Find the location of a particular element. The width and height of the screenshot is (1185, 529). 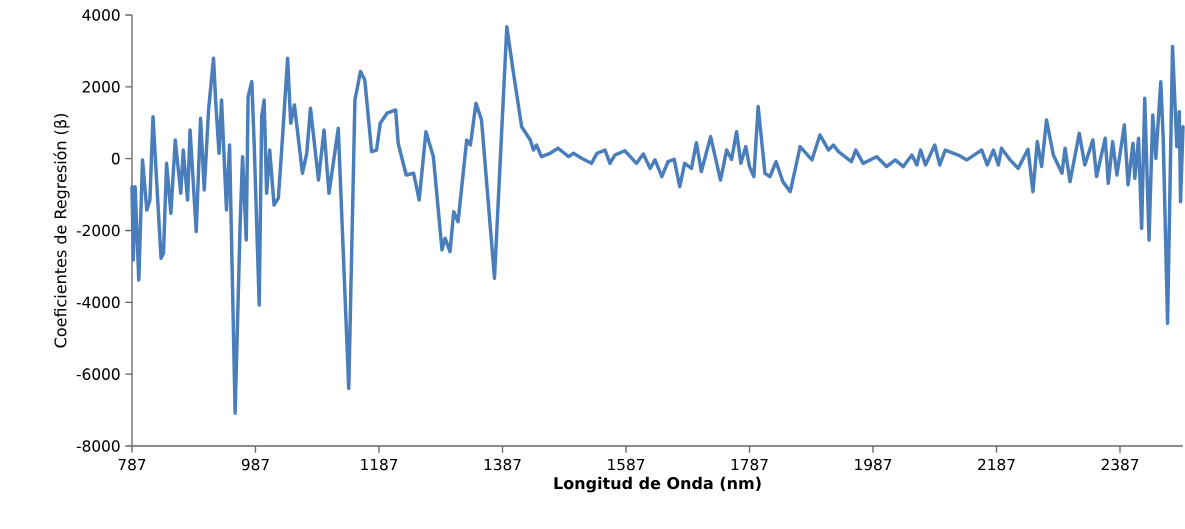

x-axis-title: Longitud de Onda (nm) is located at coordinates (657, 484).